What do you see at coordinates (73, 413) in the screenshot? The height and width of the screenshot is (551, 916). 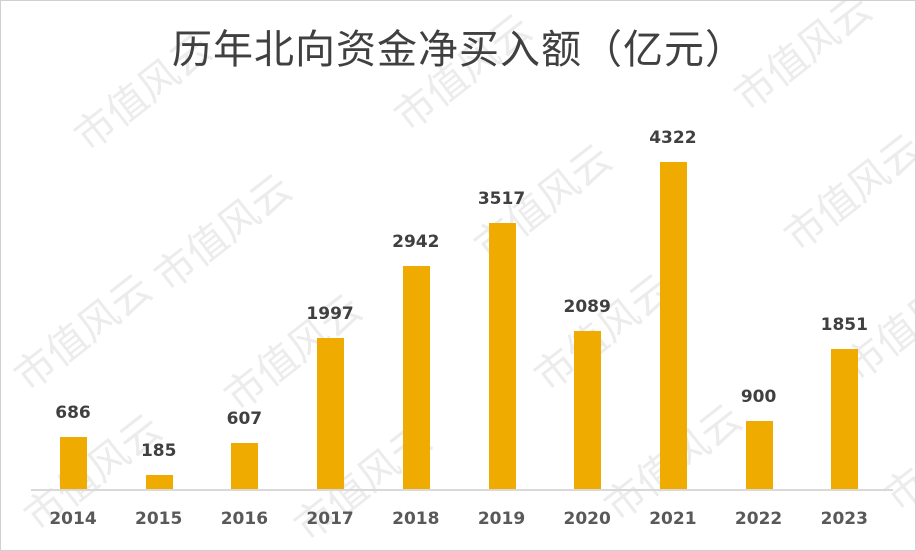 I see `data-label-2014: 686` at bounding box center [73, 413].